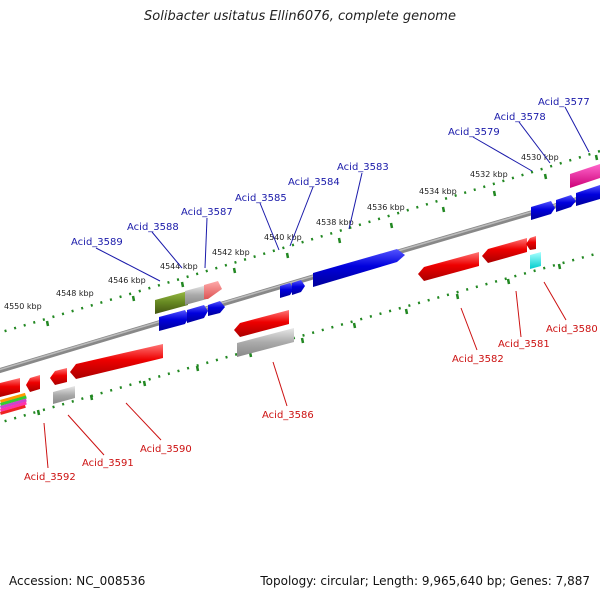 Image resolution: width=600 pixels, height=600 pixels. What do you see at coordinates (524, 344) in the screenshot?
I see `gene-label: Acid_3581` at bounding box center [524, 344].